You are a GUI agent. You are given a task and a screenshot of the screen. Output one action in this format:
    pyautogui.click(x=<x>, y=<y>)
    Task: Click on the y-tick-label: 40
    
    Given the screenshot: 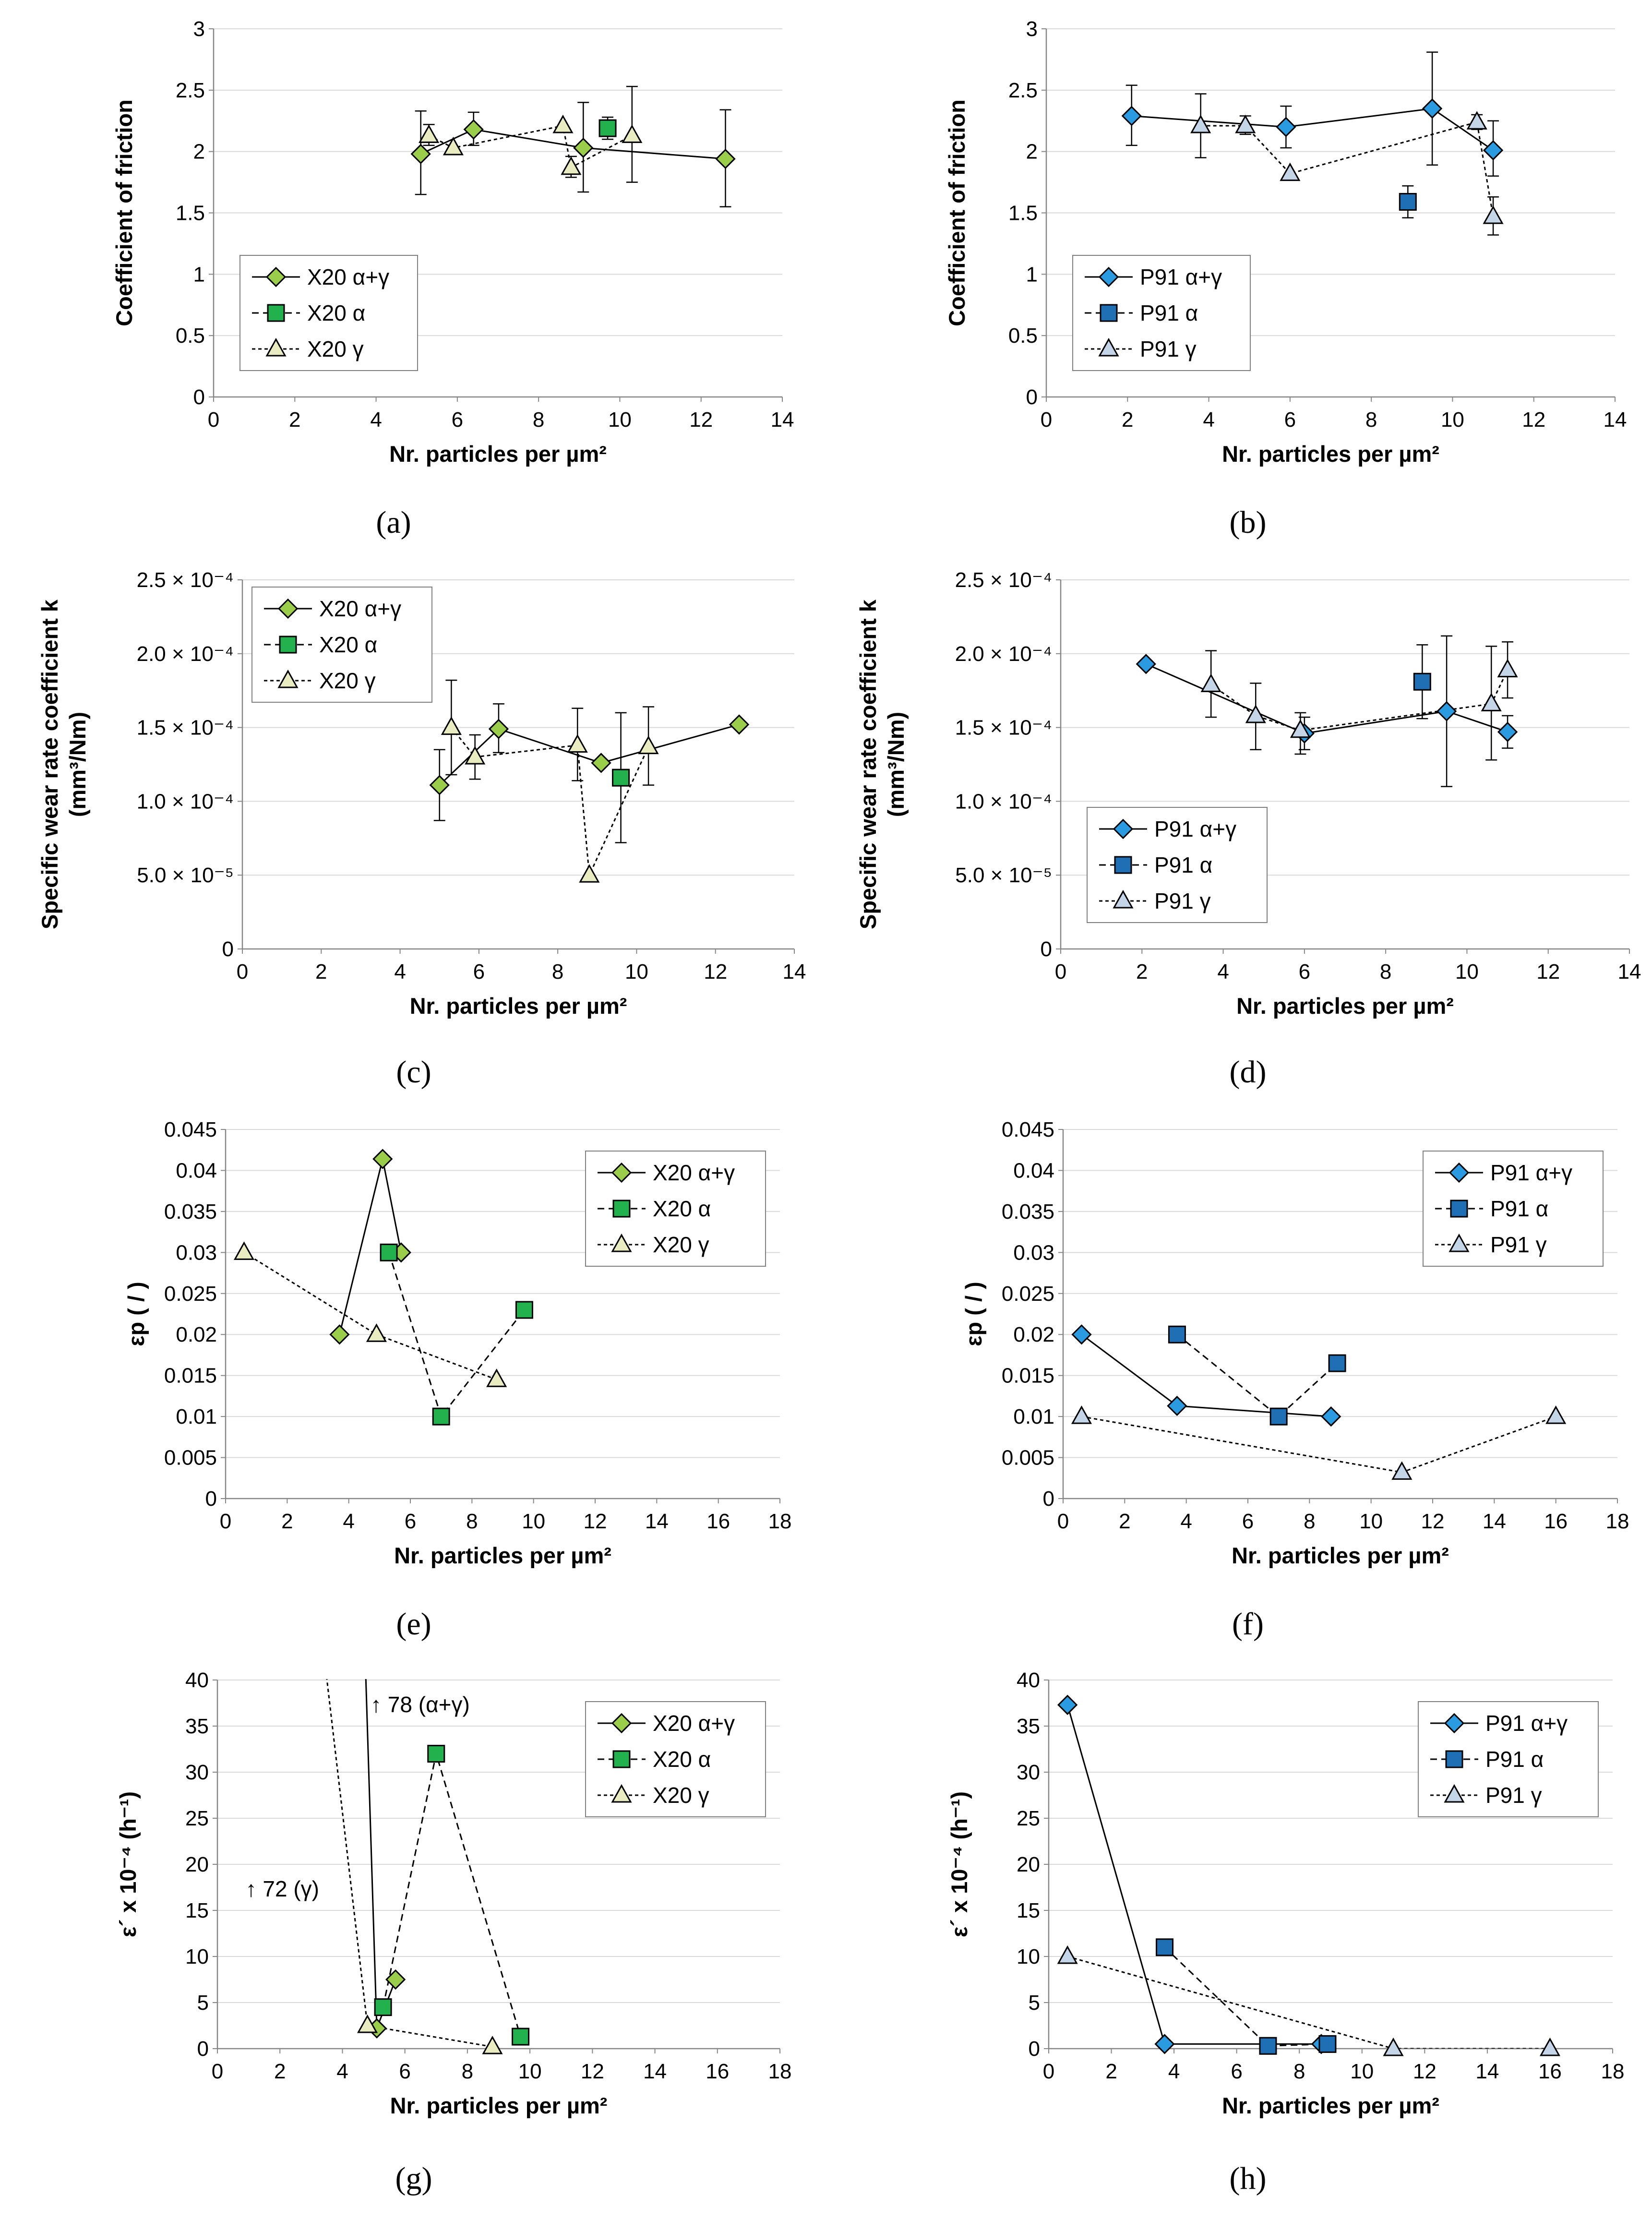 What is the action you would take?
    pyautogui.click(x=1028, y=1680)
    